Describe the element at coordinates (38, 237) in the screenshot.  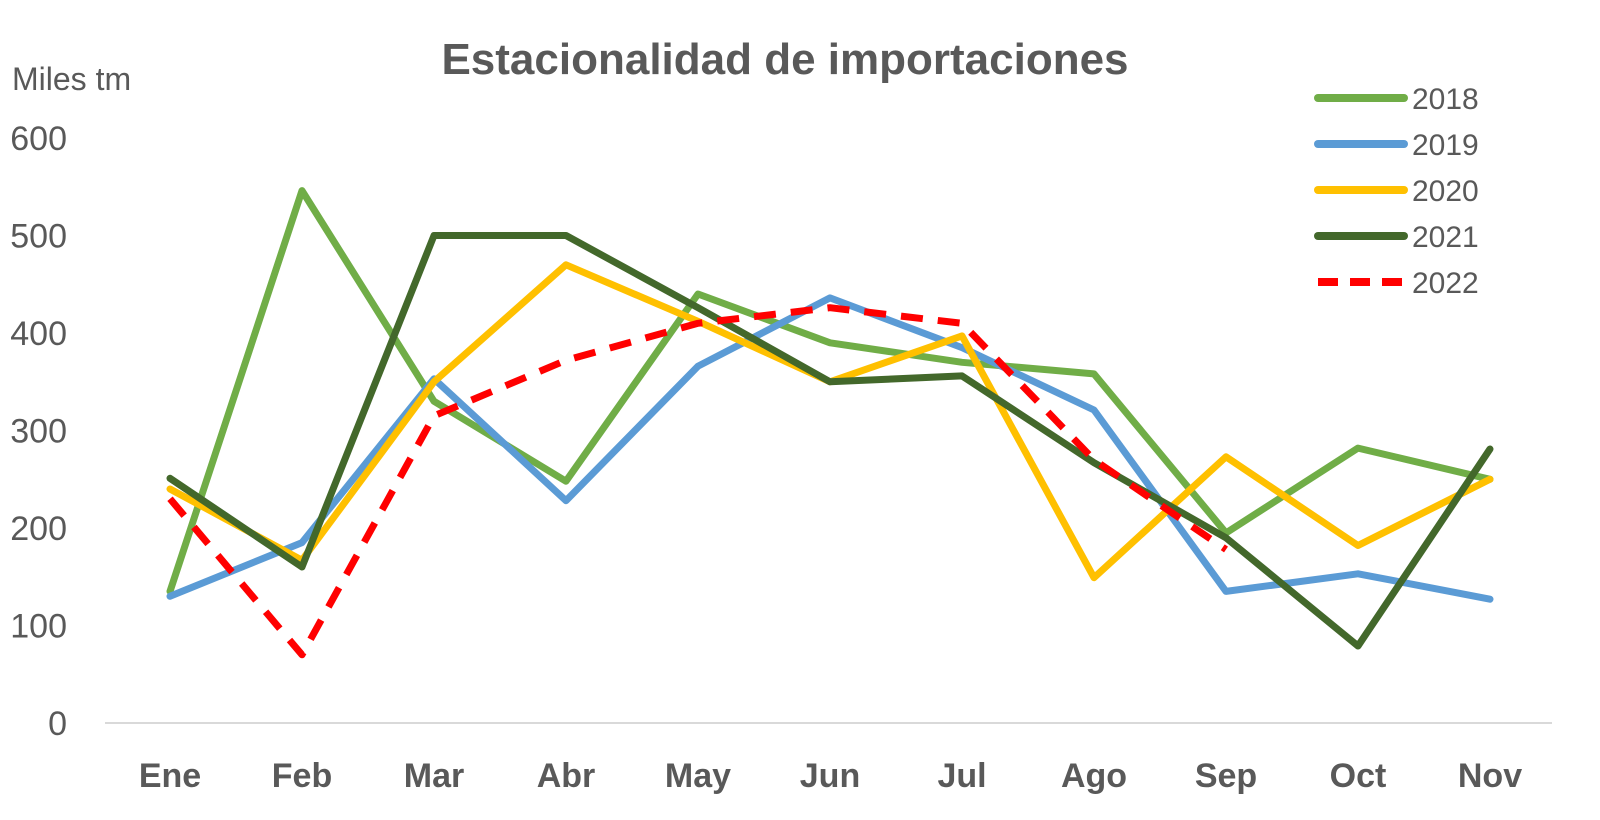
I see `y-tick-label: 500` at that location.